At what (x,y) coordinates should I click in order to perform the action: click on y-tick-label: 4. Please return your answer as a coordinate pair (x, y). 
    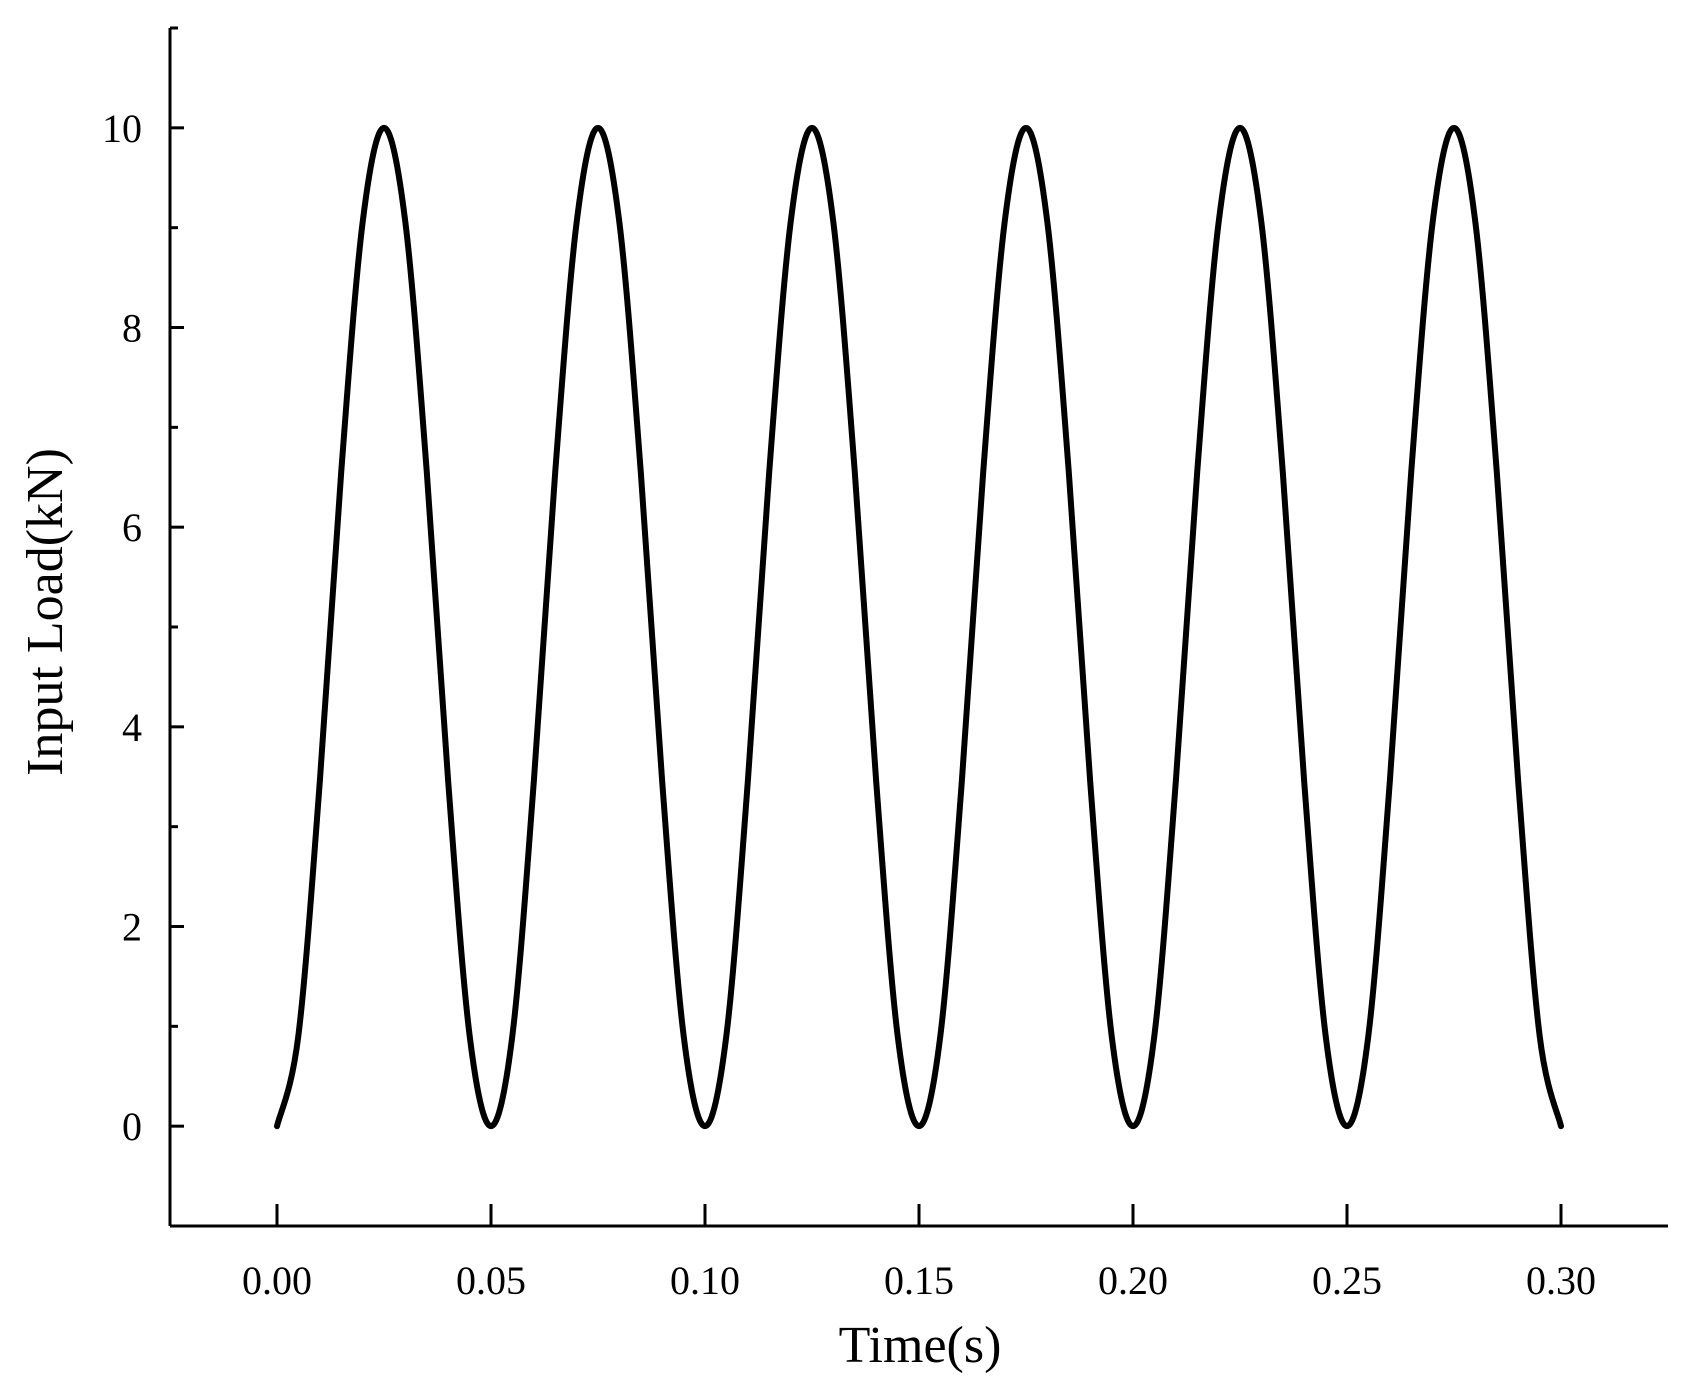
    Looking at the image, I should click on (132, 727).